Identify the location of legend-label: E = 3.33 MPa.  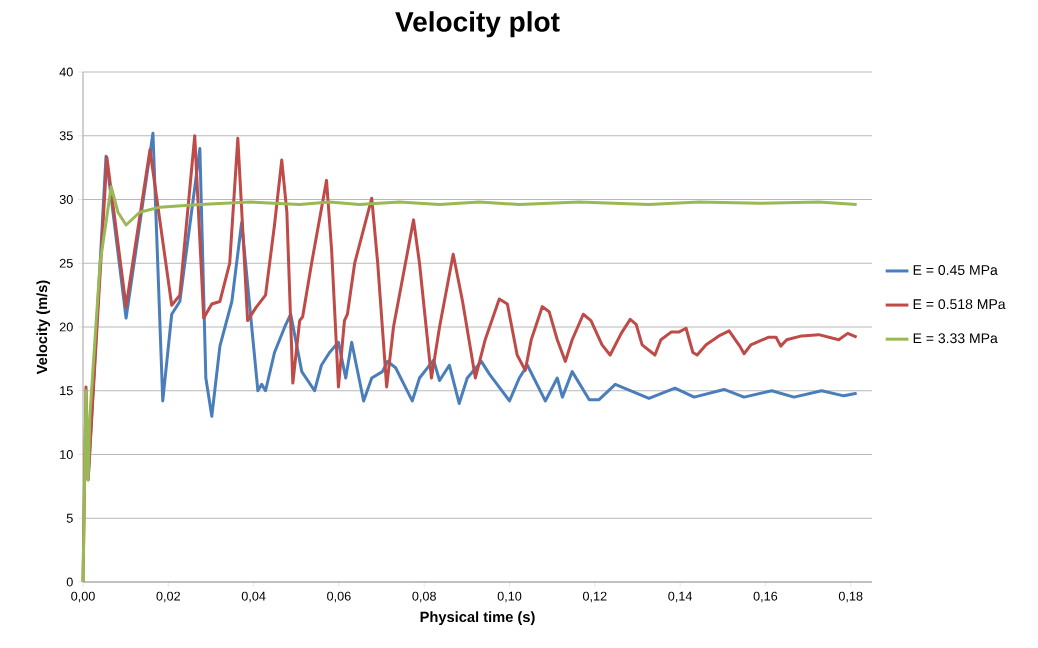
(955, 338).